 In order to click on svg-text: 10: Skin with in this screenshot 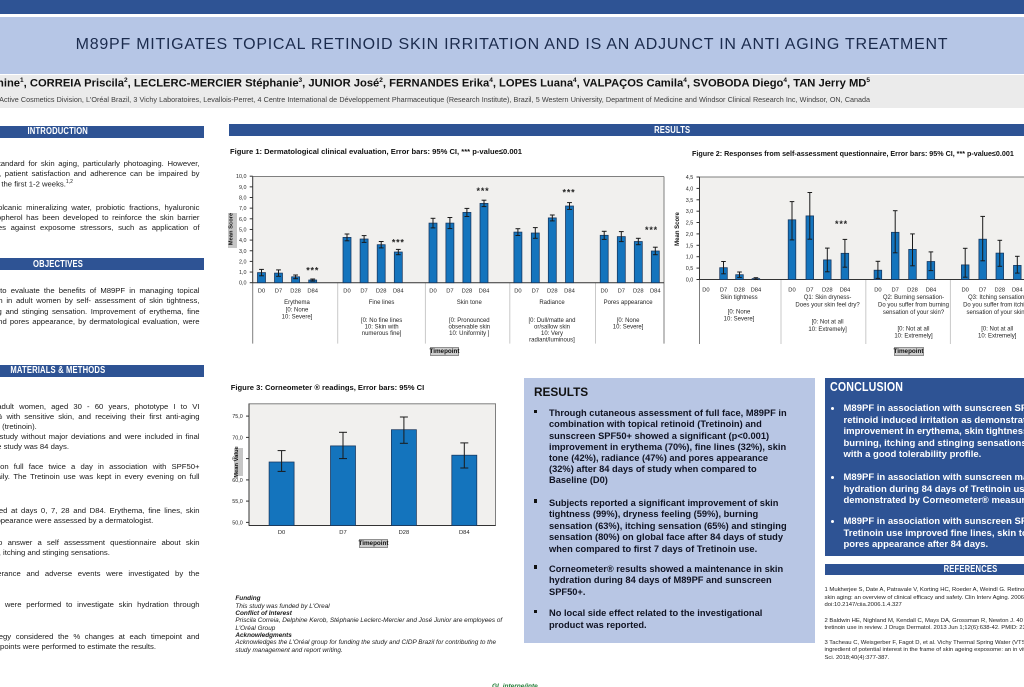, I will do `click(382, 328)`.